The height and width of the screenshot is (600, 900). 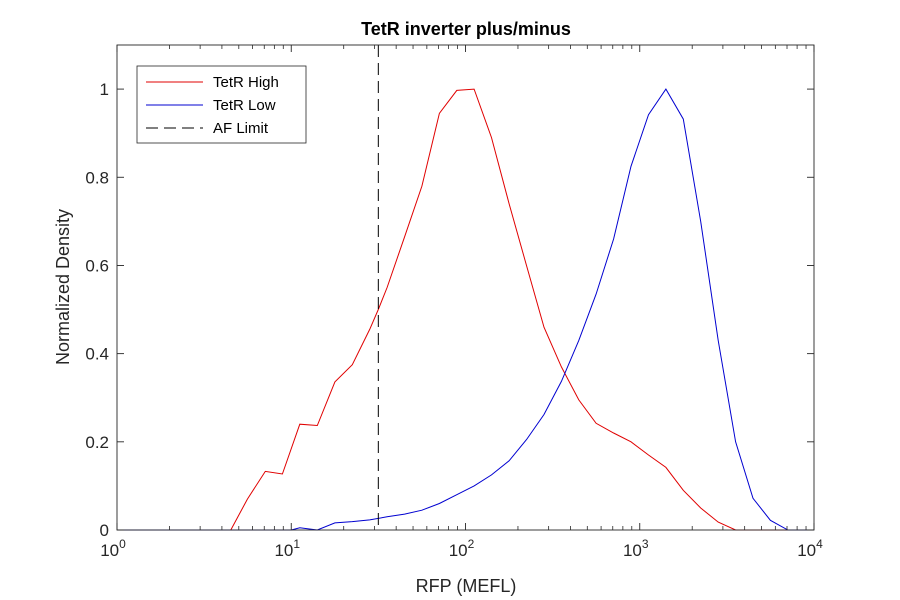 What do you see at coordinates (104, 89) in the screenshot?
I see `y-tick-label: 1` at bounding box center [104, 89].